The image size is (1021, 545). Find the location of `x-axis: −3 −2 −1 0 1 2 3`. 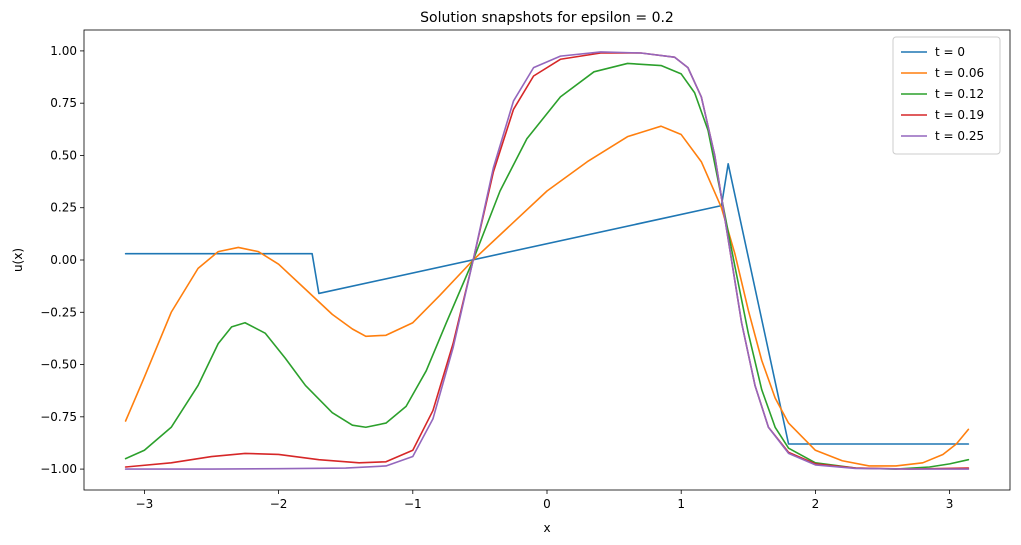

x-axis: −3 −2 −1 0 1 2 3 is located at coordinates (545, 500).